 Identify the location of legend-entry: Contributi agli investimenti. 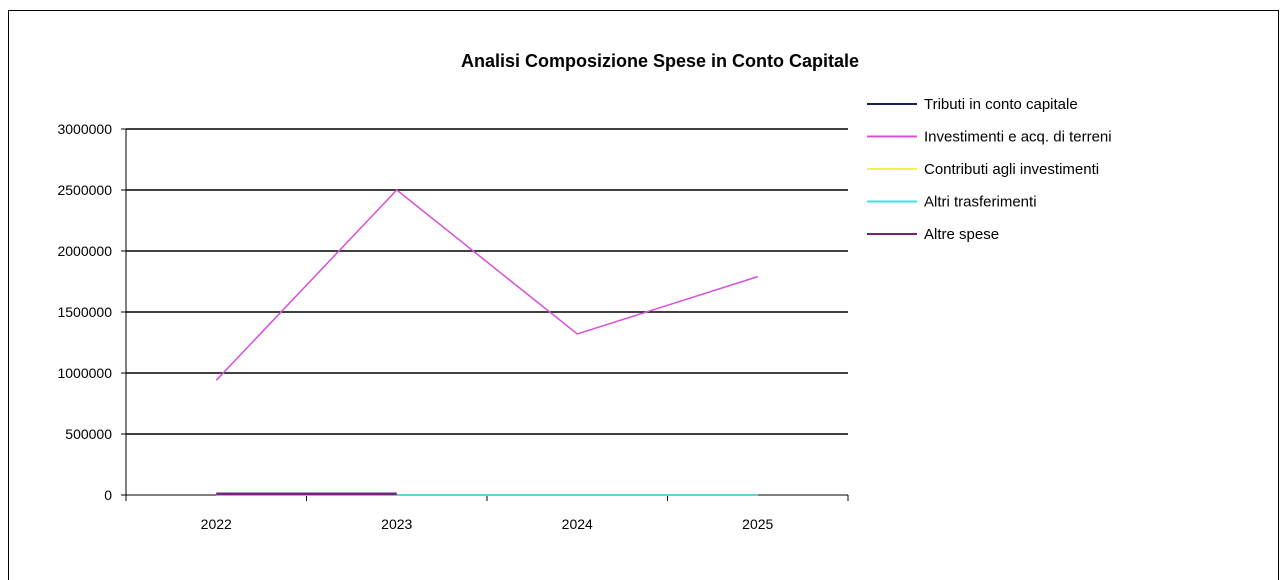
(983, 169).